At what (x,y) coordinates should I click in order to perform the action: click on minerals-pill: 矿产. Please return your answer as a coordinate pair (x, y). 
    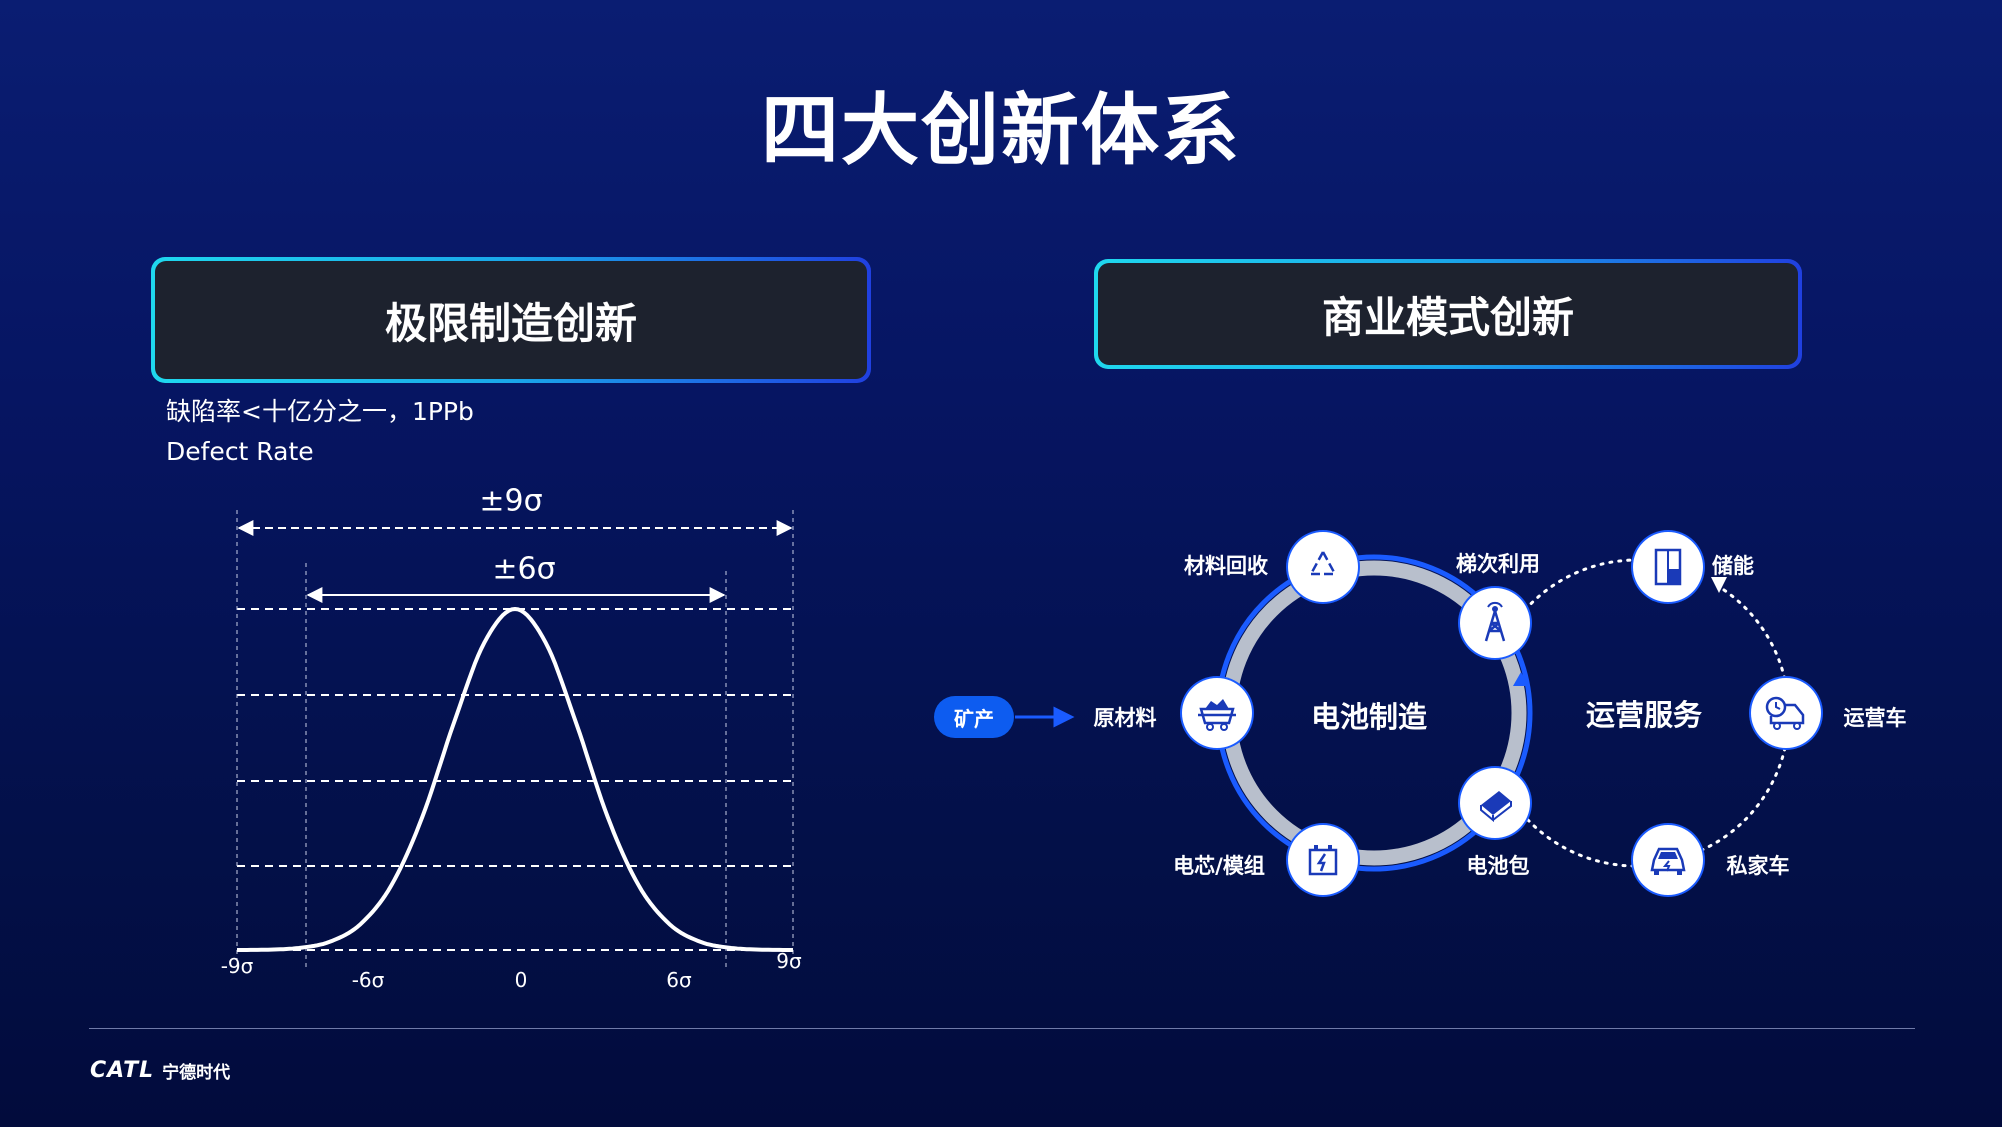
    Looking at the image, I should click on (974, 717).